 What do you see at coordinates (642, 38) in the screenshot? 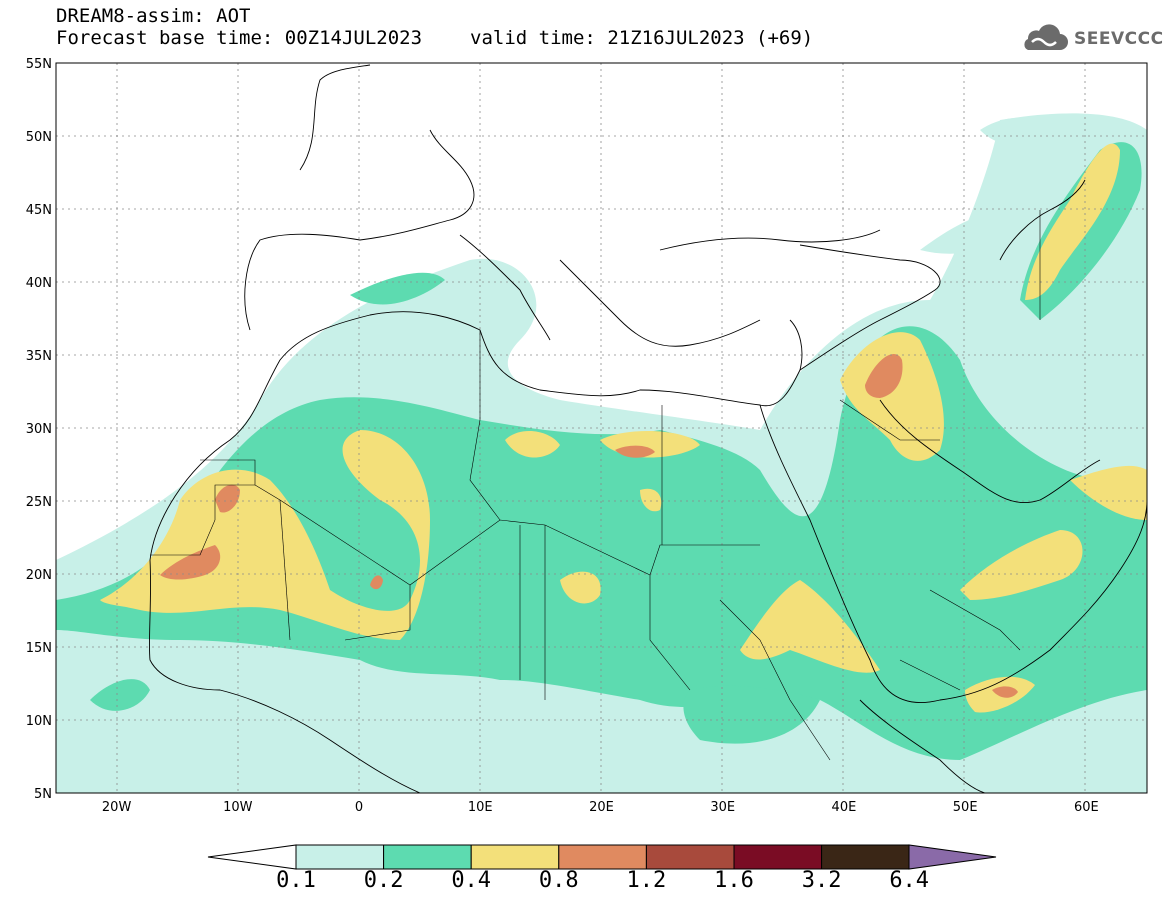
I see `valid-time: valid time: 21Z16JUL2023 (+69)` at bounding box center [642, 38].